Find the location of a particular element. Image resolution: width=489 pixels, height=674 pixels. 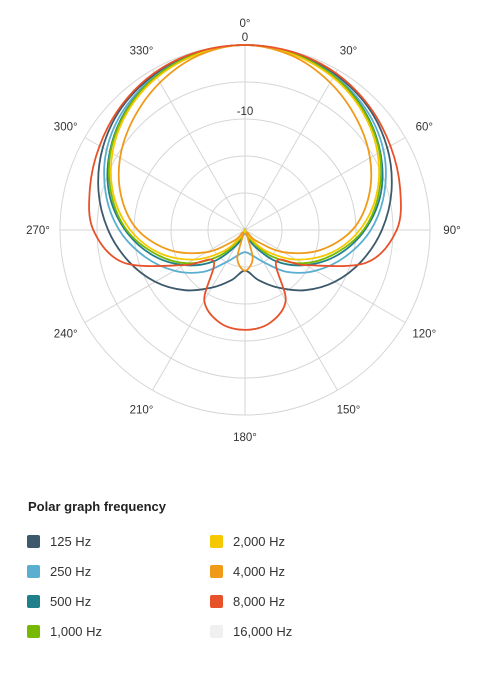

angle-tick-label: 90° is located at coordinates (451, 231).